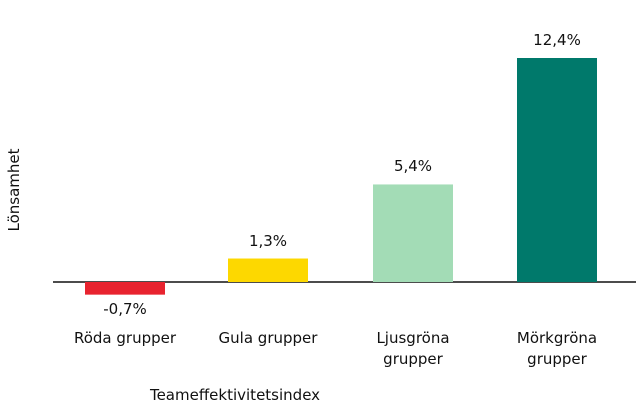  I want to click on y-axis-title: Lönsamhet, so click(14, 190).